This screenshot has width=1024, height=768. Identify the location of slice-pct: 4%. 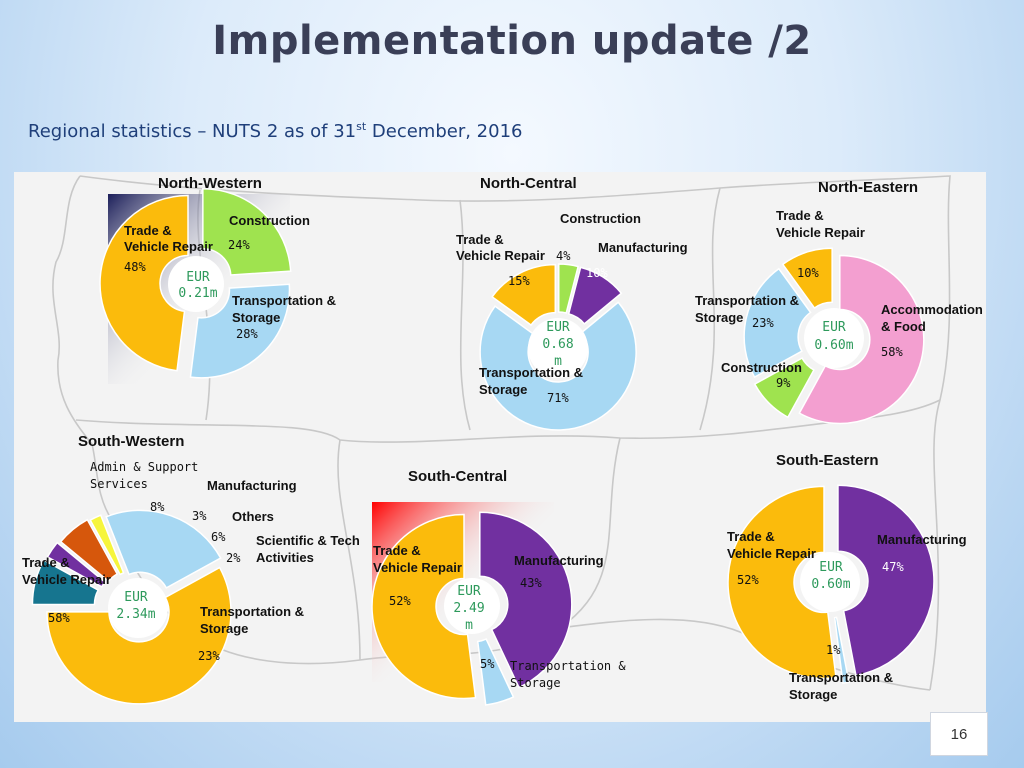
(563, 256).